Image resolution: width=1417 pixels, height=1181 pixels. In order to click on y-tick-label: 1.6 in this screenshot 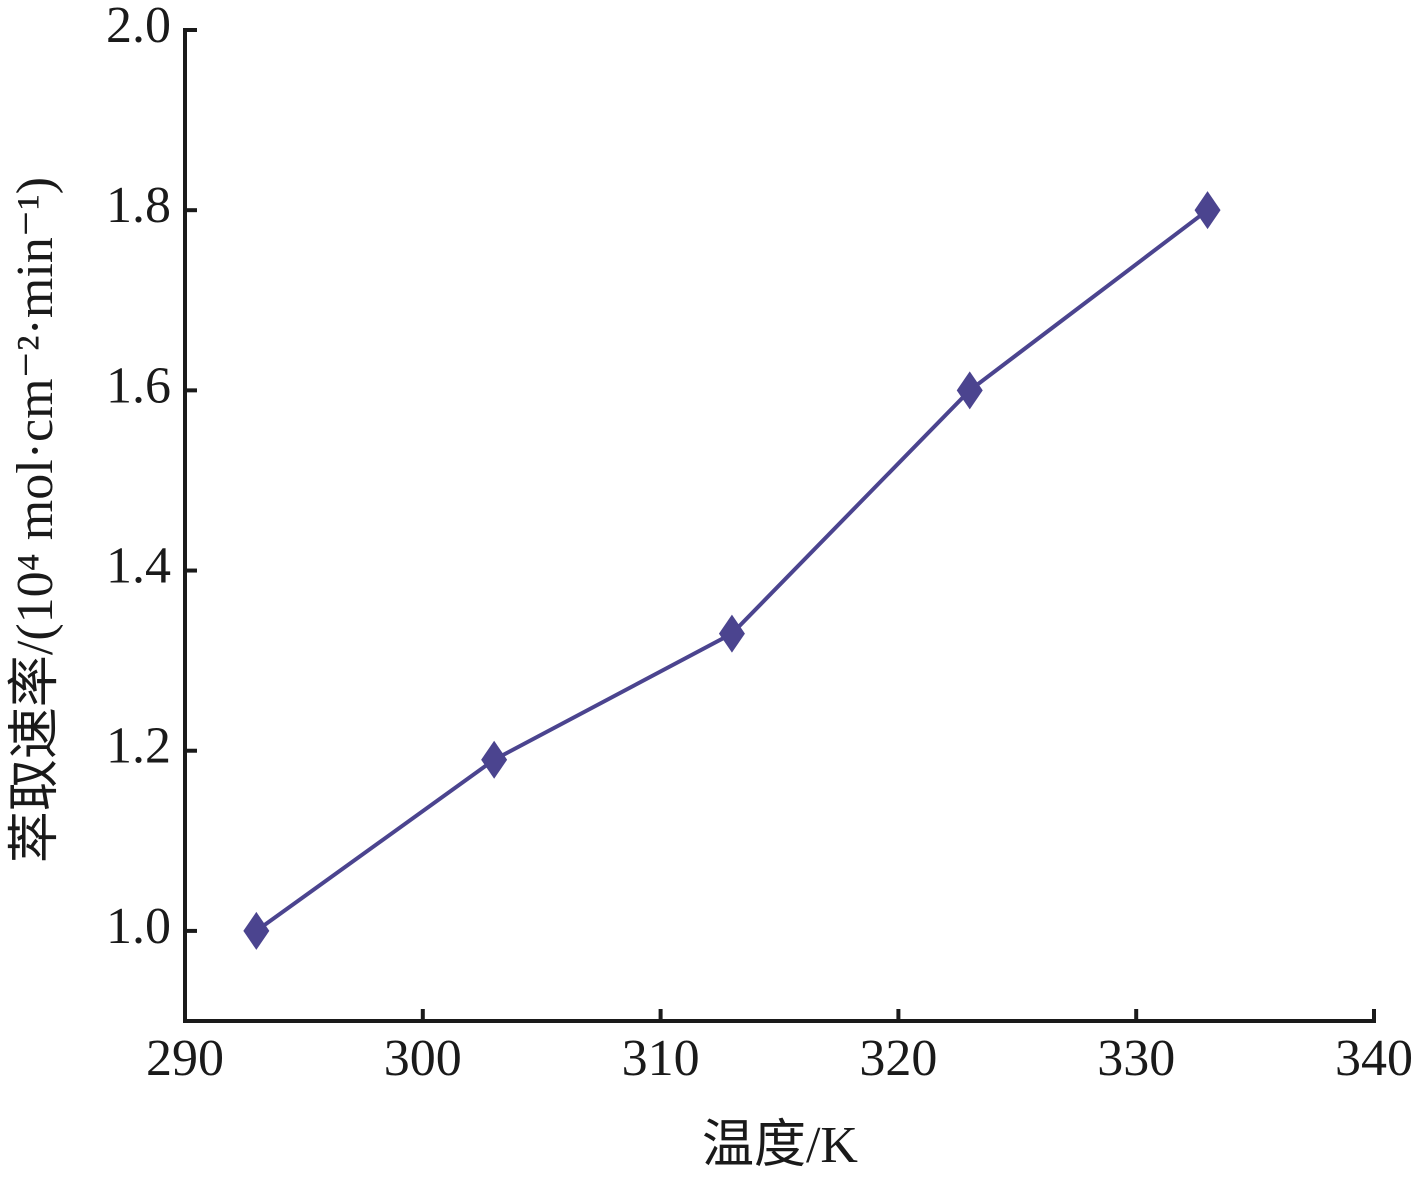, I will do `click(138, 385)`.